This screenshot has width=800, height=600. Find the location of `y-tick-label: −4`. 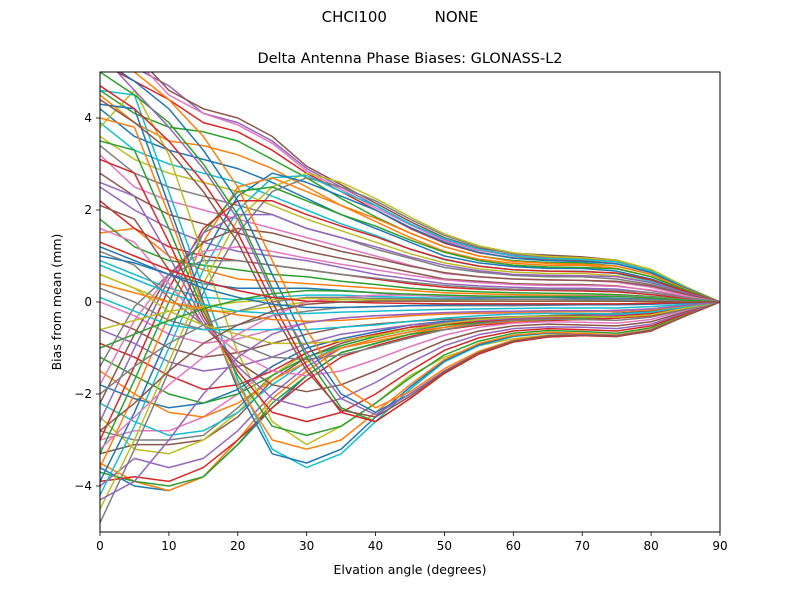

y-tick-label: −4 is located at coordinates (83, 486).